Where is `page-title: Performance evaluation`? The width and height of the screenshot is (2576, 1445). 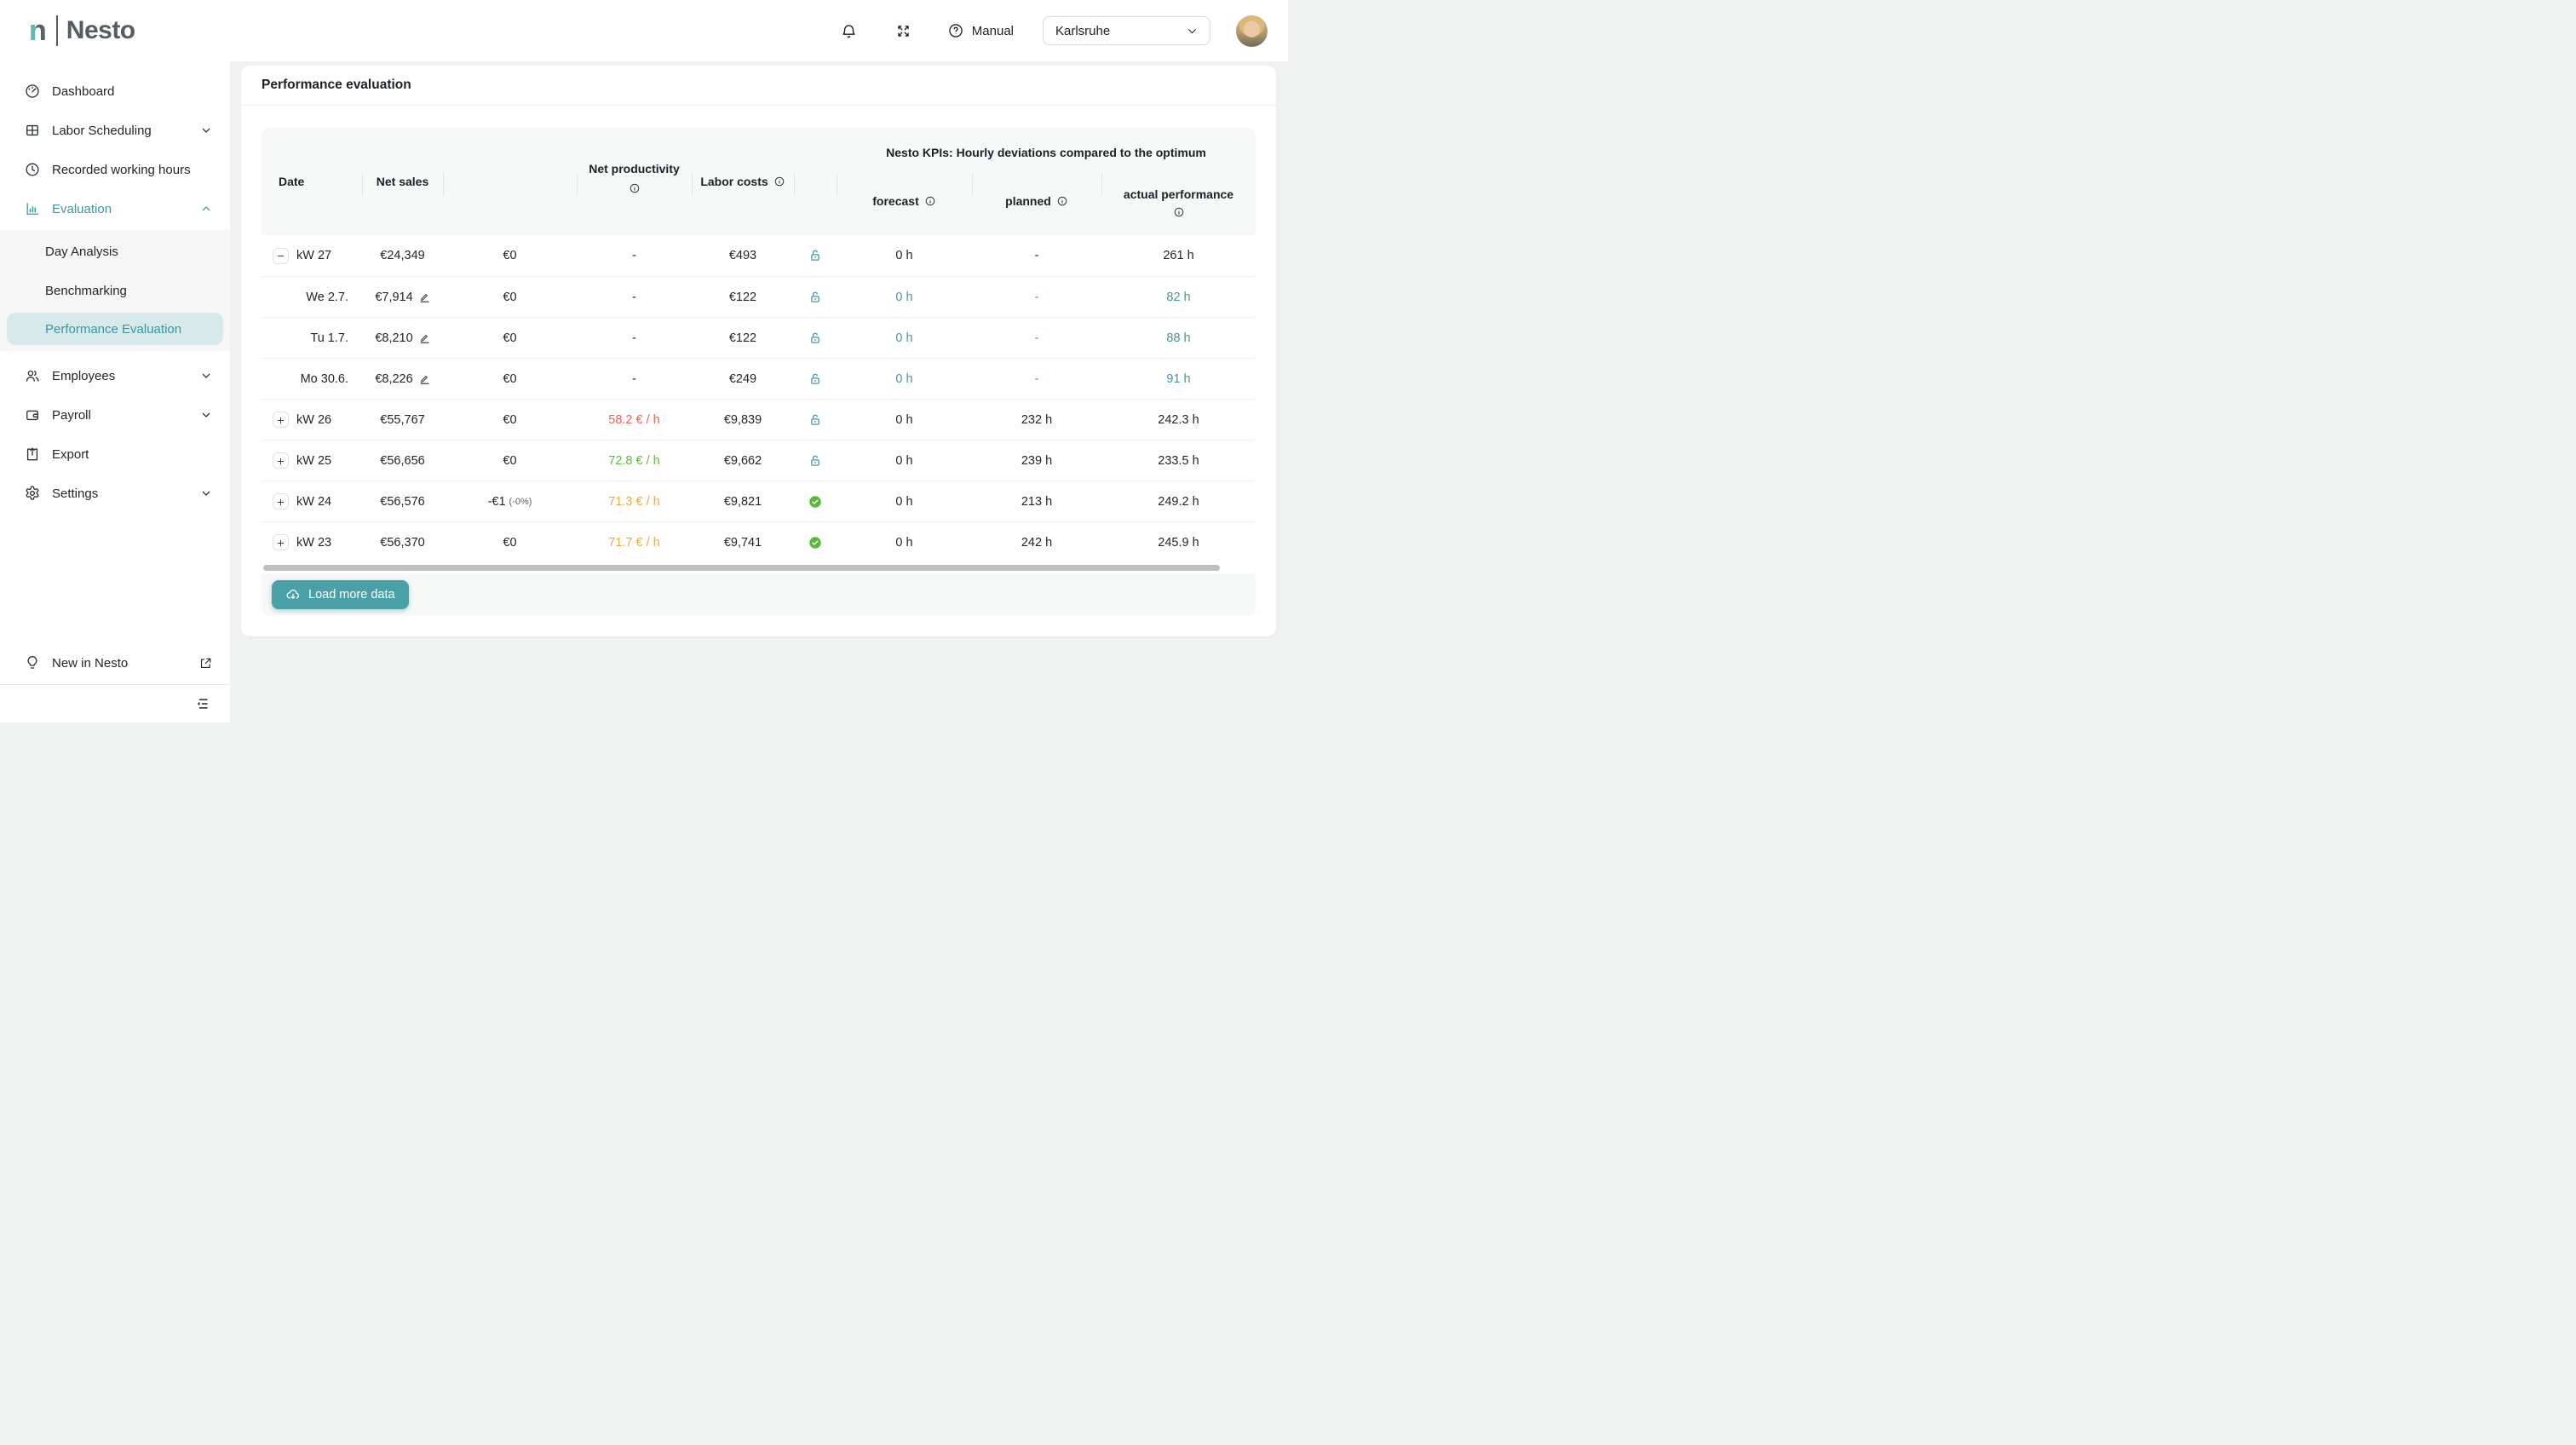
page-title: Performance evaluation is located at coordinates (336, 85).